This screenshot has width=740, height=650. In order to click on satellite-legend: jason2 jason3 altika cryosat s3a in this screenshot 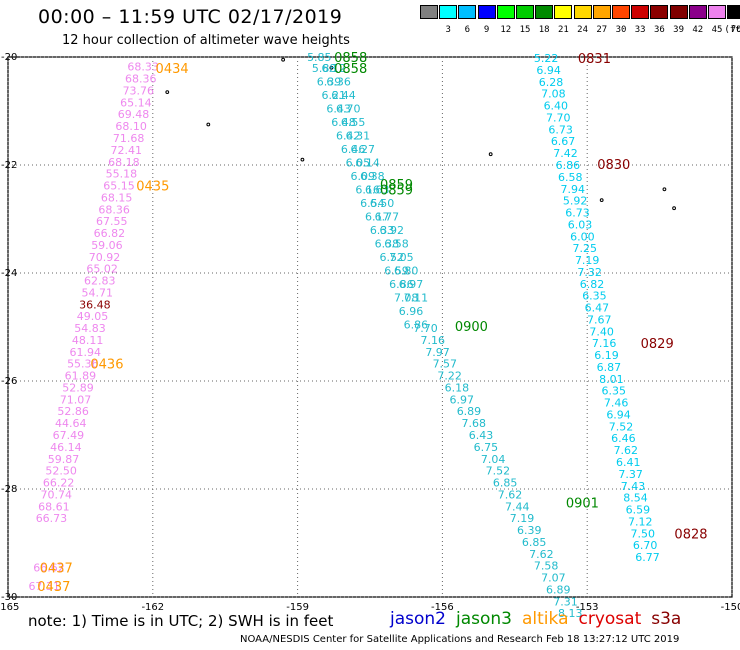, I will do `click(540, 619)`.